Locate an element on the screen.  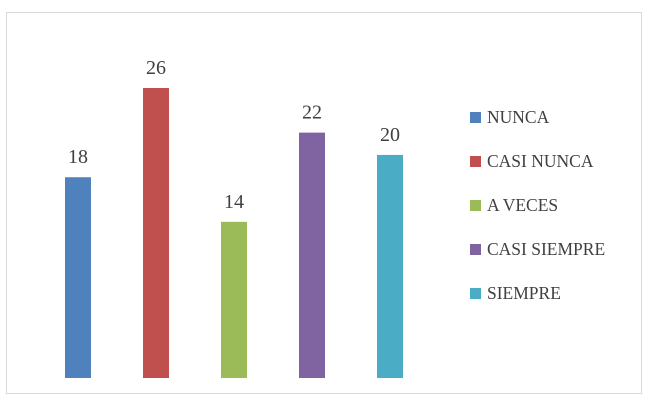
legend-item-casi-nunca: CASI NUNCA is located at coordinates (537, 161).